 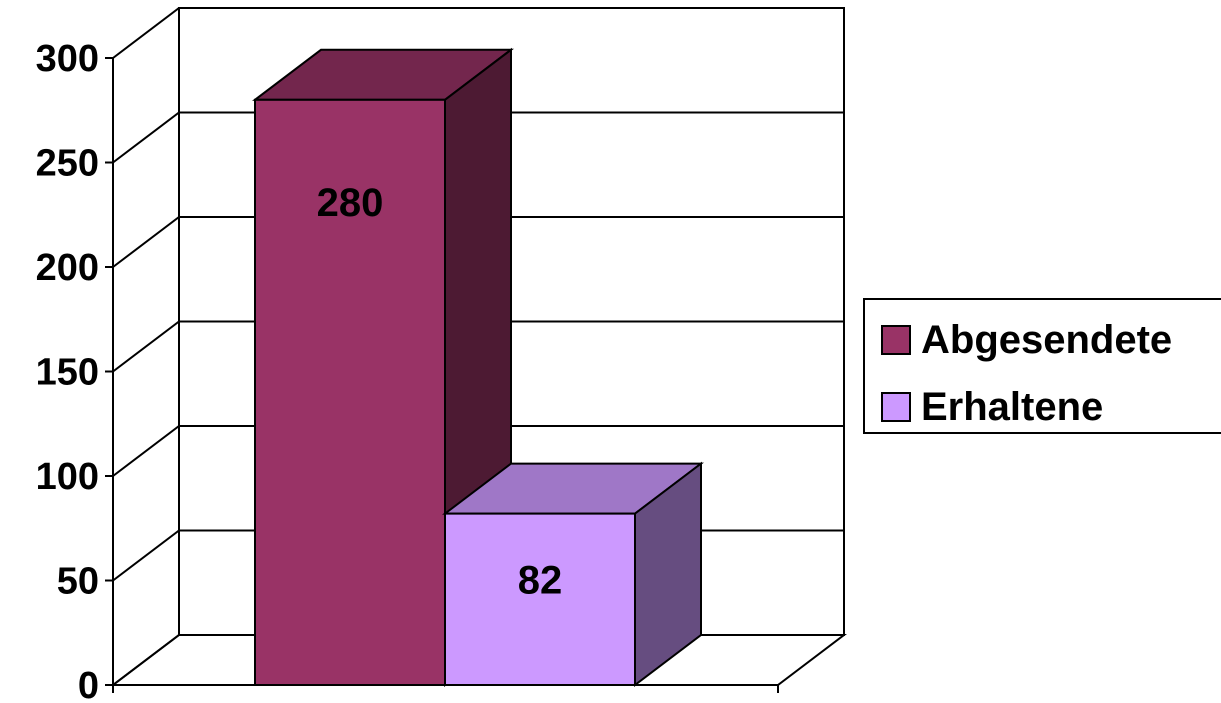 I want to click on legend-item-abgesendete: Abgesendete, so click(x=1026, y=340).